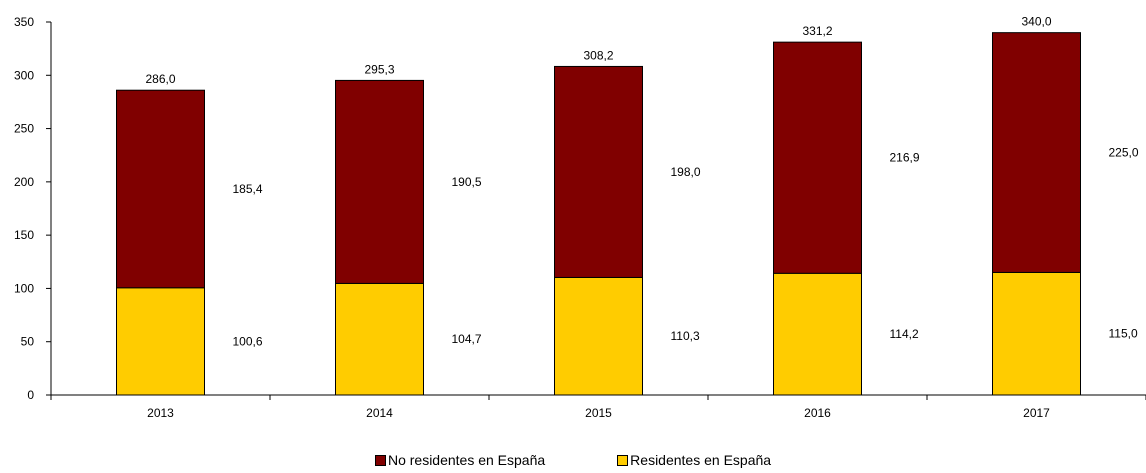 The height and width of the screenshot is (473, 1146). What do you see at coordinates (248, 341) in the screenshot?
I see `data-label-residentes: 100,6` at bounding box center [248, 341].